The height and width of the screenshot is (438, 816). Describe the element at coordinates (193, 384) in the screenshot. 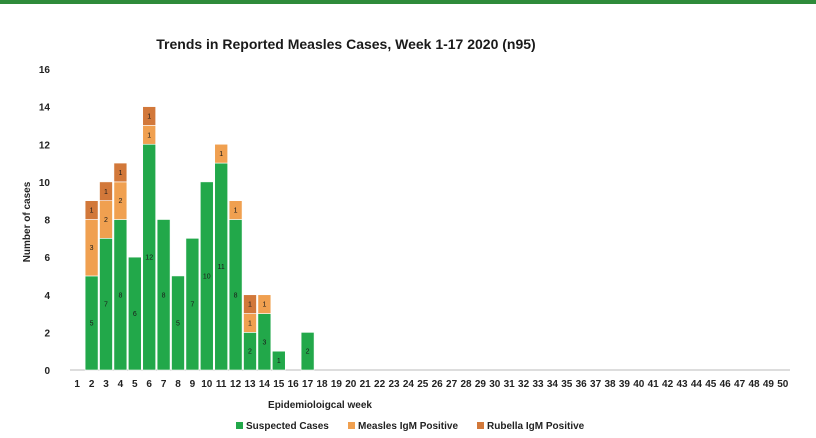

I see `x-tick-label: 9` at that location.